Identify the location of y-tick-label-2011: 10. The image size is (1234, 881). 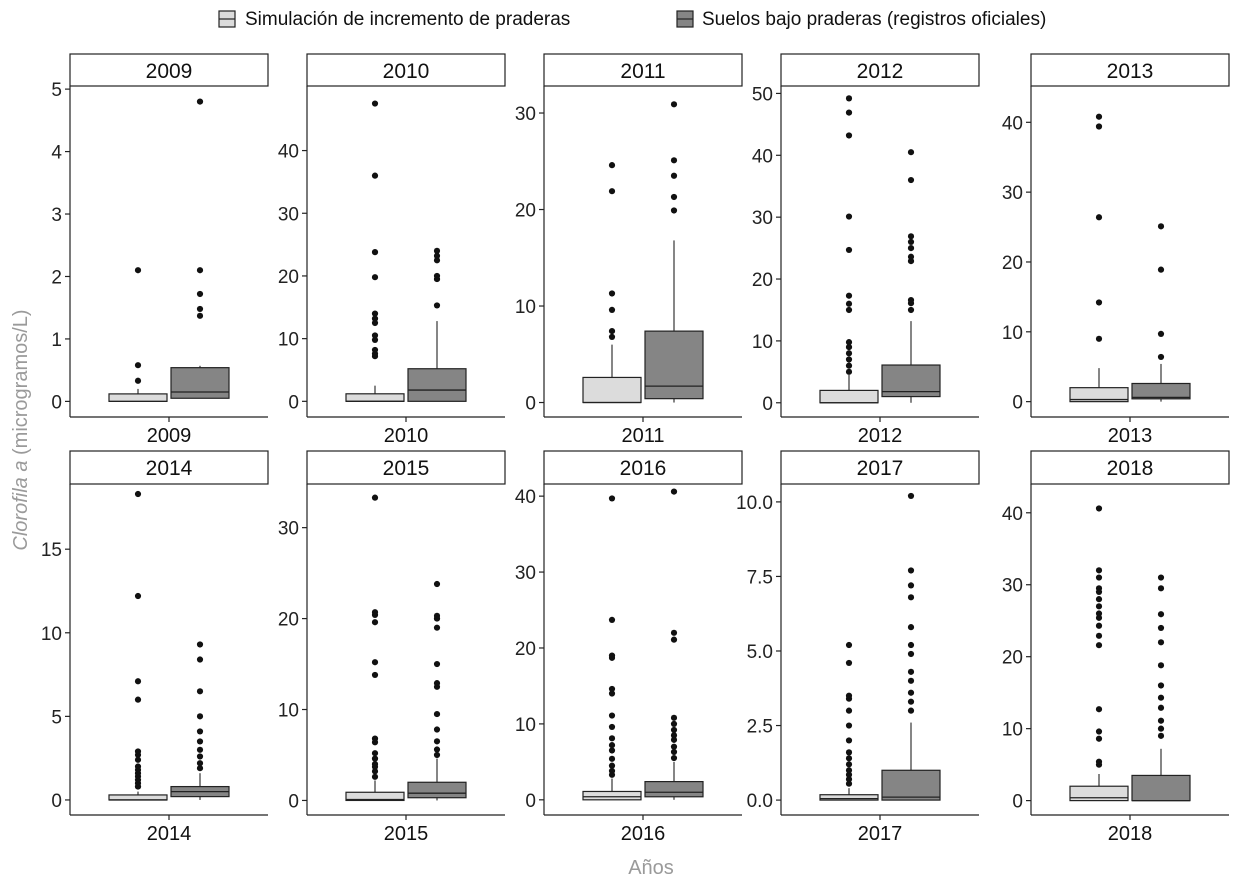
(525, 307).